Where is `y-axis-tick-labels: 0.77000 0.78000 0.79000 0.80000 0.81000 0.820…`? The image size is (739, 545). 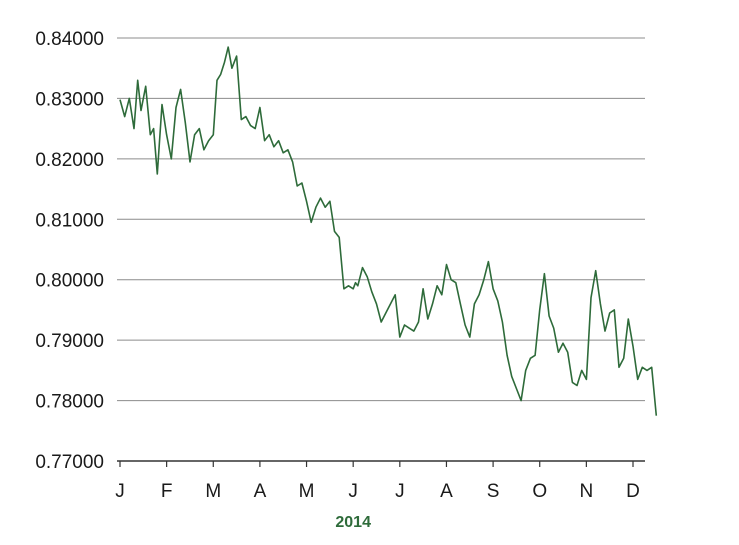 y-axis-tick-labels: 0.77000 0.78000 0.79000 0.80000 0.81000 0.820… is located at coordinates (69, 251).